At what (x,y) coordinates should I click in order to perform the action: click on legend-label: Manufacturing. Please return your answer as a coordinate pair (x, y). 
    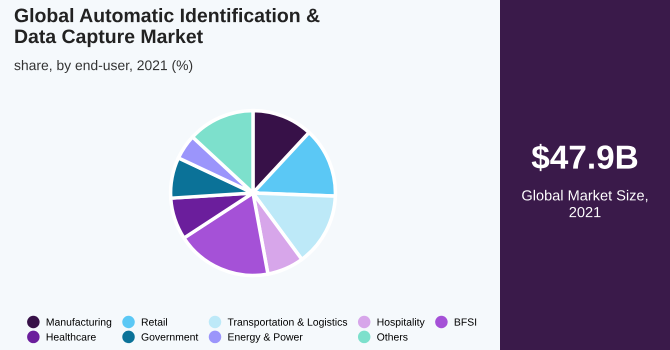
    Looking at the image, I should click on (79, 323).